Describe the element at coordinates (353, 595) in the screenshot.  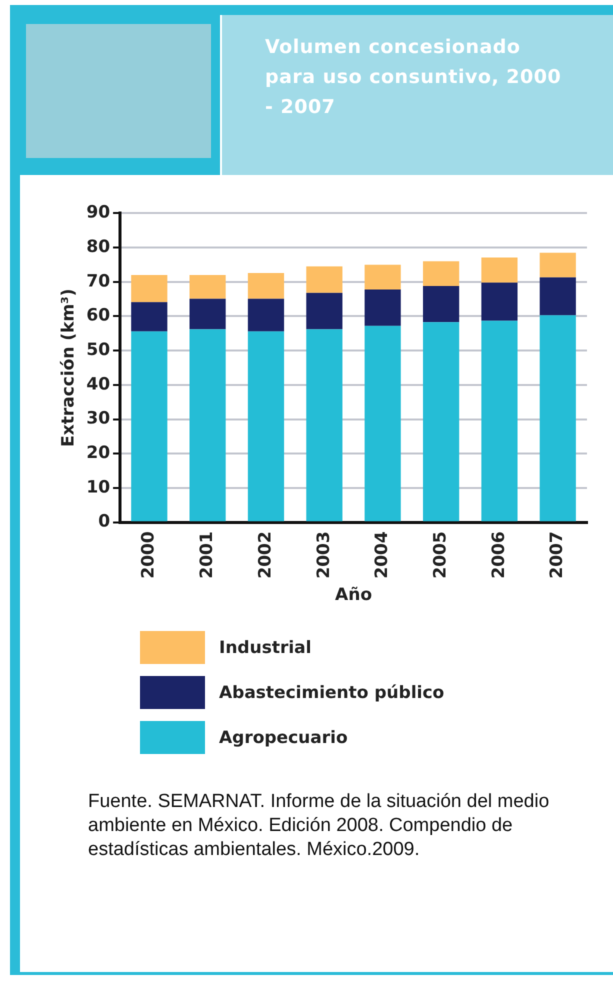
I see `x-axis-title: Año` at that location.